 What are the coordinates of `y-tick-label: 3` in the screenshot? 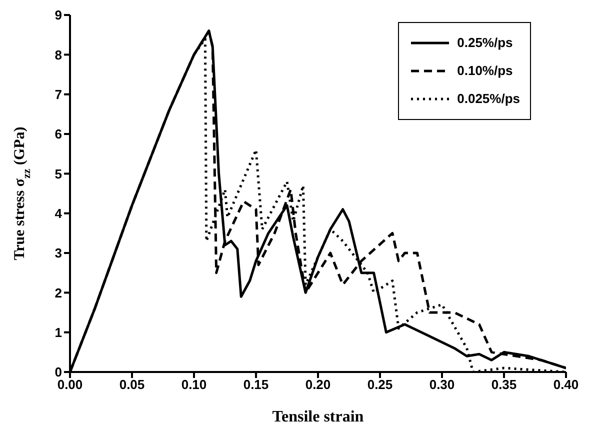 It's located at (58, 253).